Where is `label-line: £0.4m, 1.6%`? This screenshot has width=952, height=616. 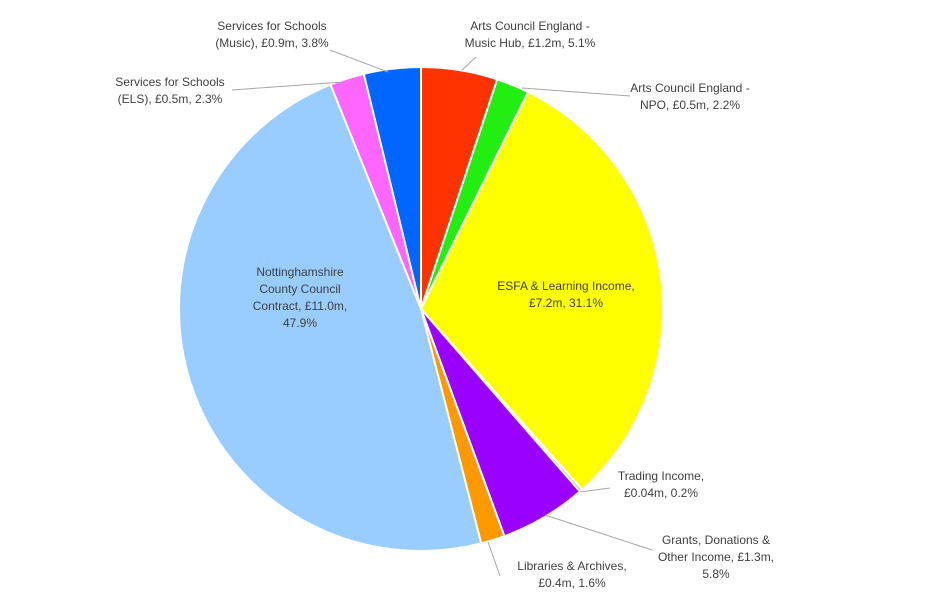
label-line: £0.4m, 1.6% is located at coordinates (572, 583).